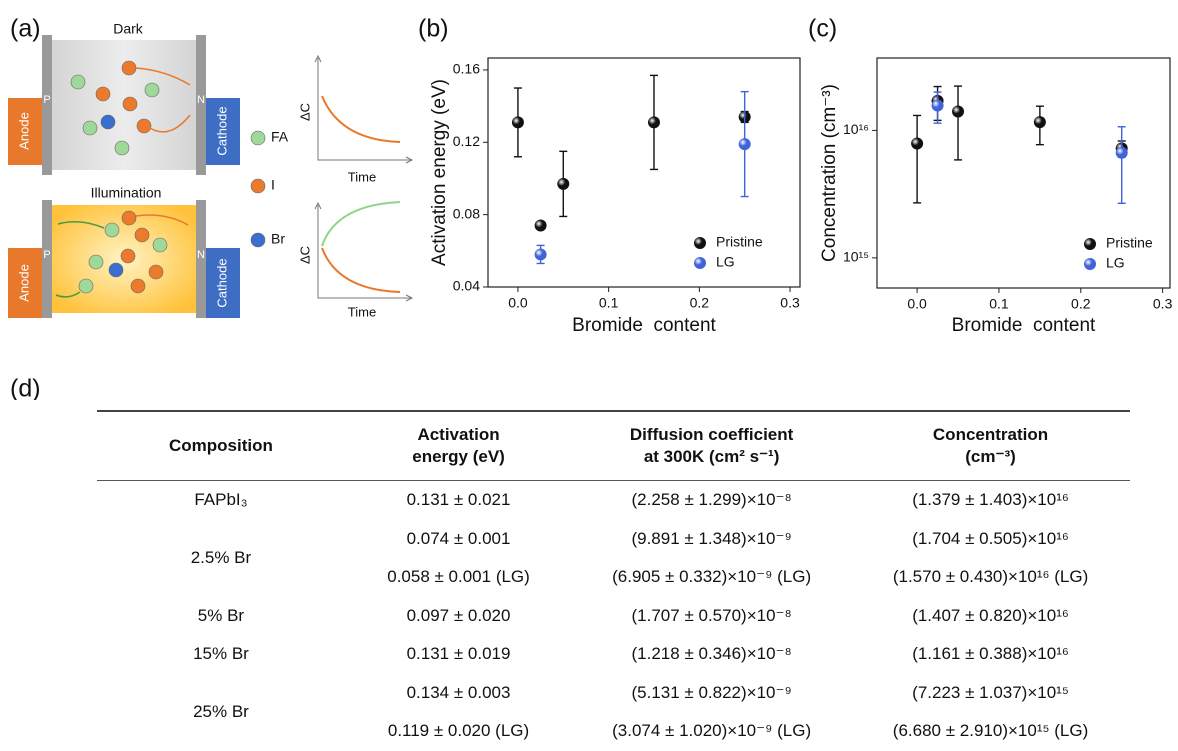 The width and height of the screenshot is (1178, 751). What do you see at coordinates (458, 500) in the screenshot?
I see `value-cell: 0.131 ± 0.021` at bounding box center [458, 500].